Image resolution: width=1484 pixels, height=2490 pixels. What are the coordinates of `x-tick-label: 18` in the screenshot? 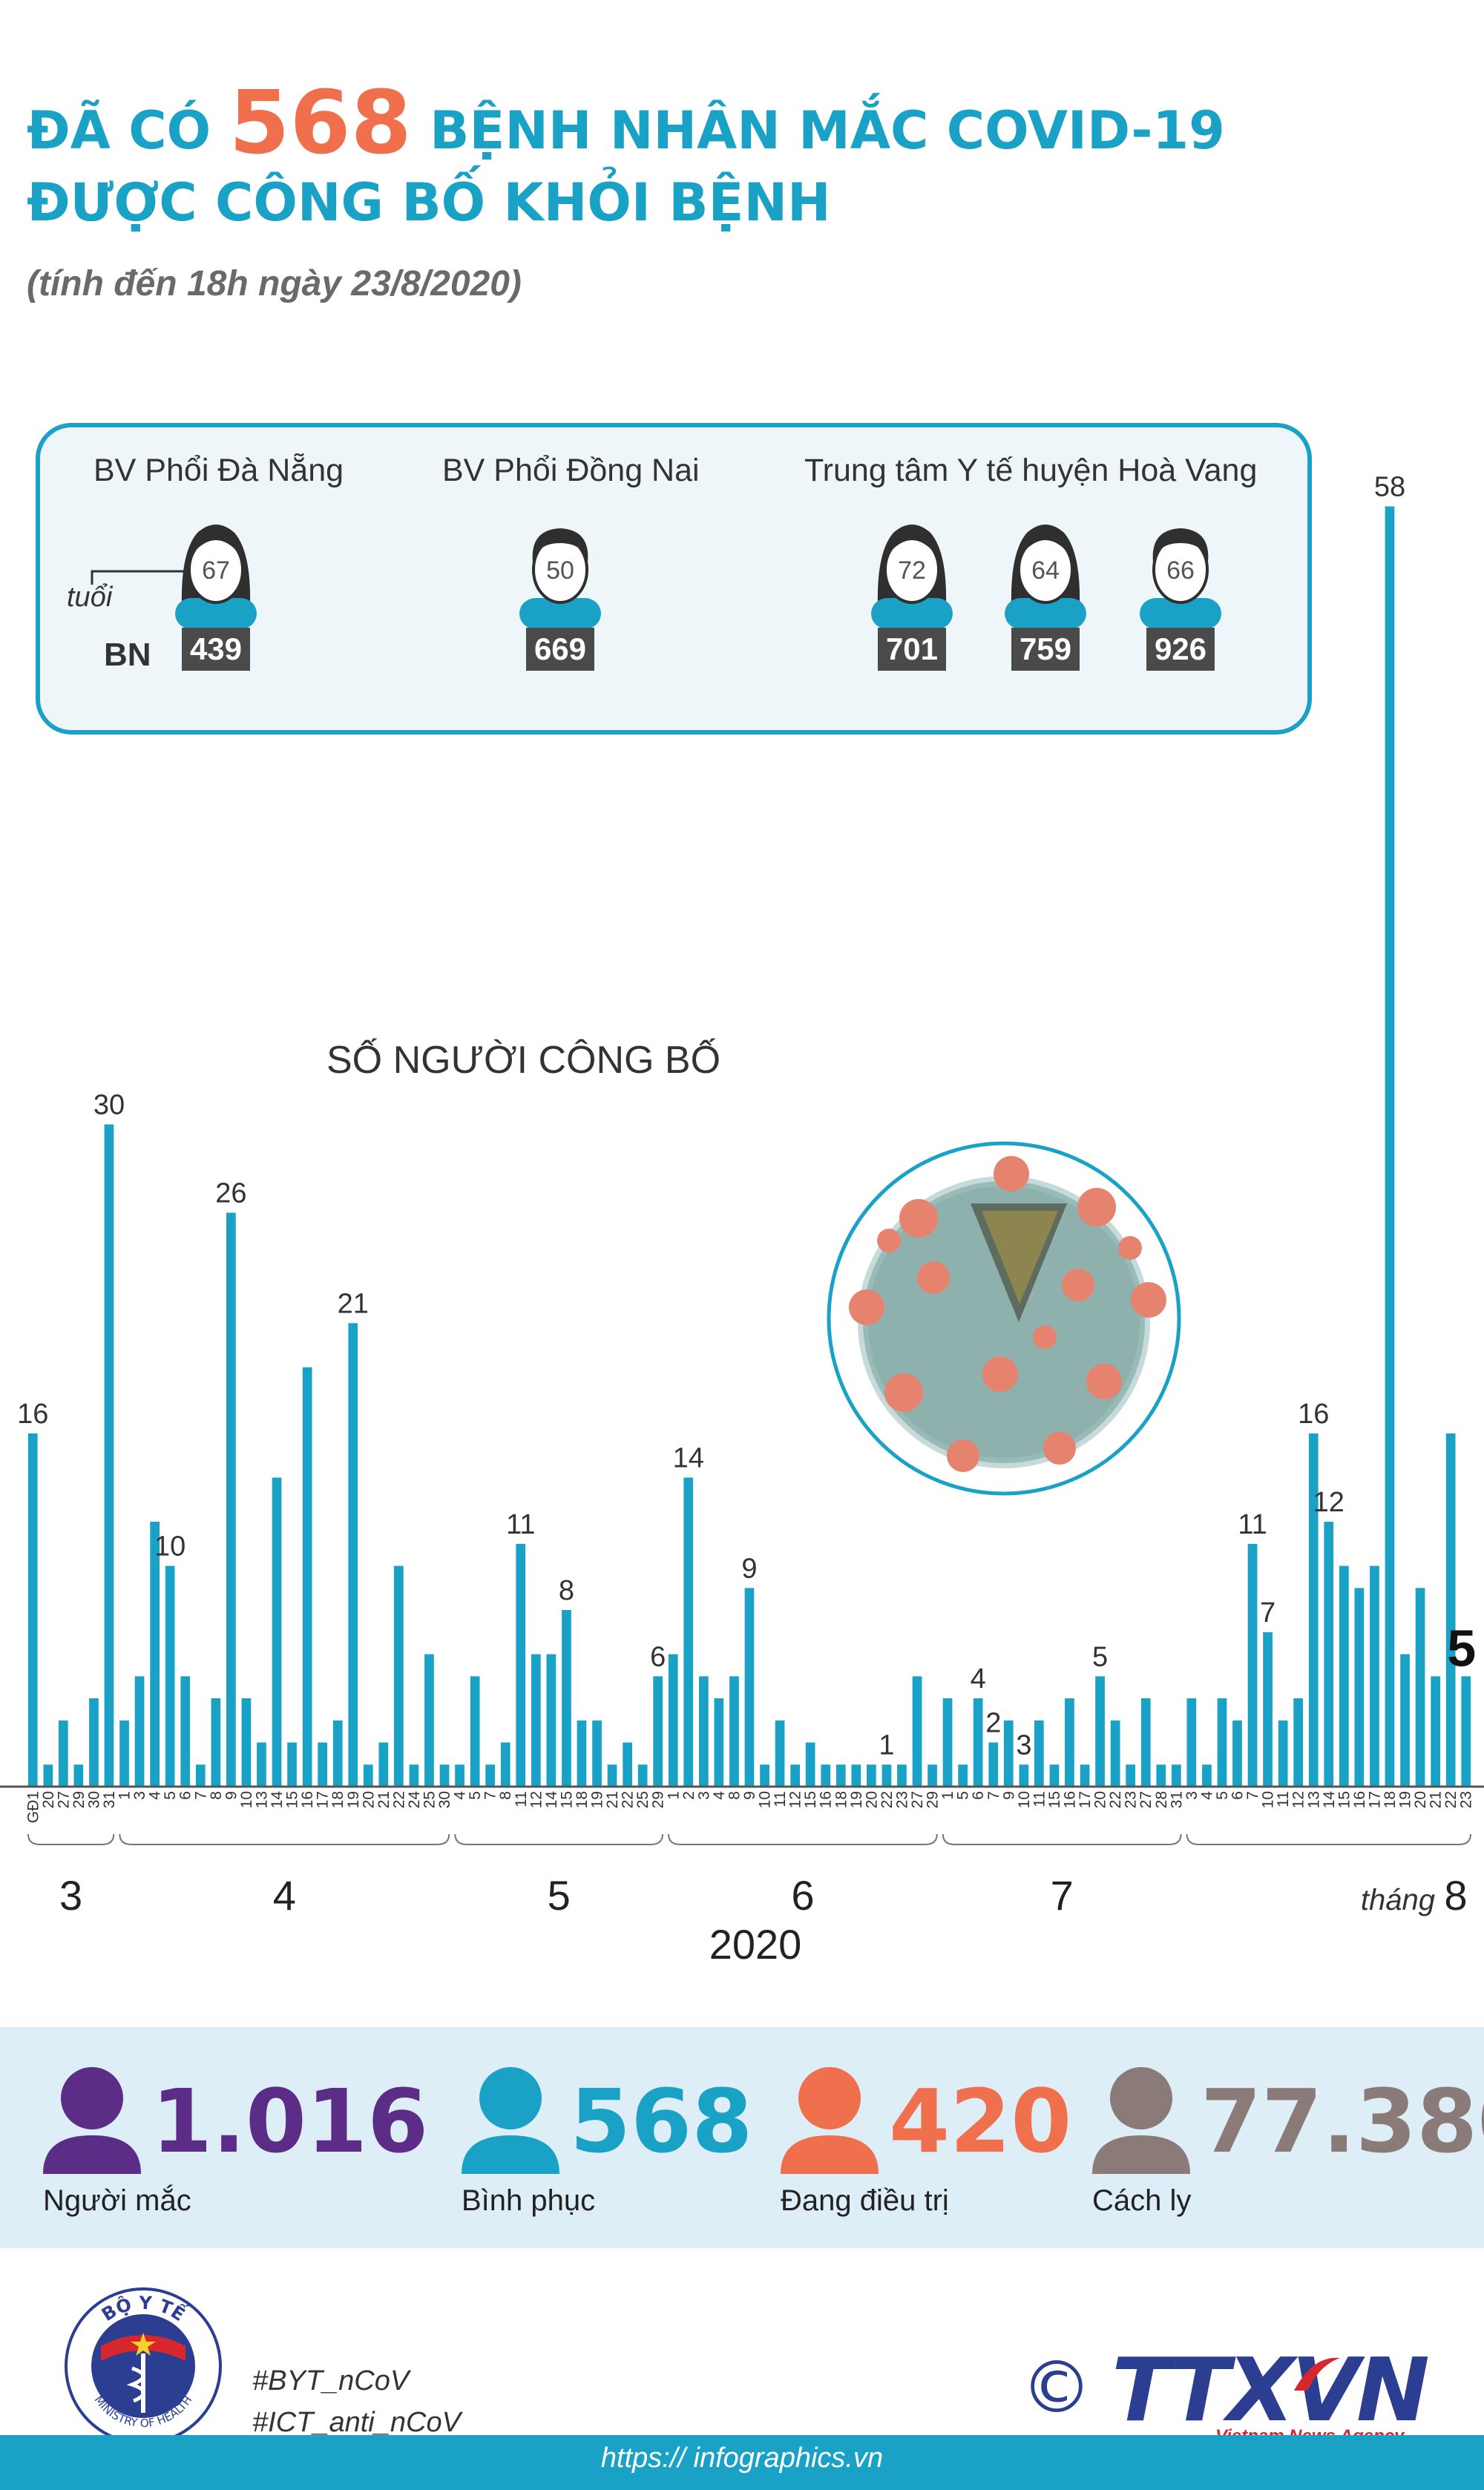 It's located at (582, 1799).